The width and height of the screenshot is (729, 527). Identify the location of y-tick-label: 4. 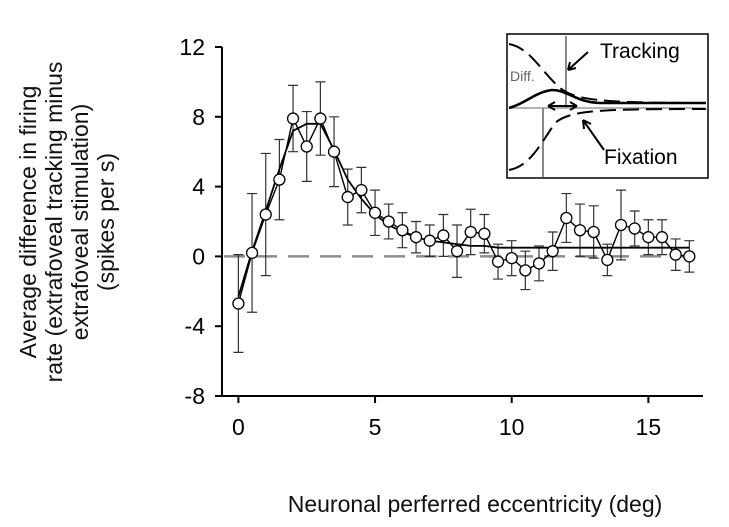
(198, 187).